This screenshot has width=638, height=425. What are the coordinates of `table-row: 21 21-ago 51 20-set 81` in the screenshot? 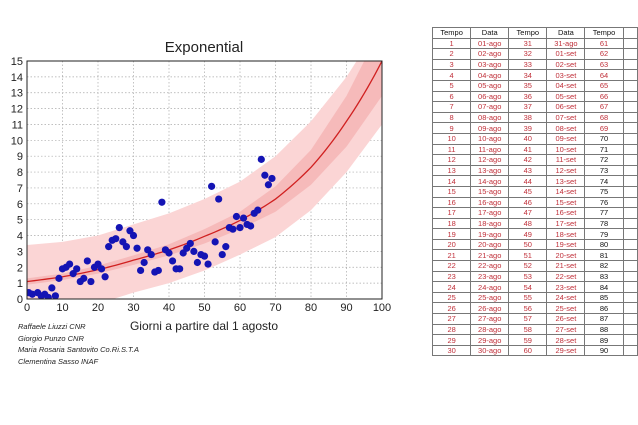 It's located at (534, 255).